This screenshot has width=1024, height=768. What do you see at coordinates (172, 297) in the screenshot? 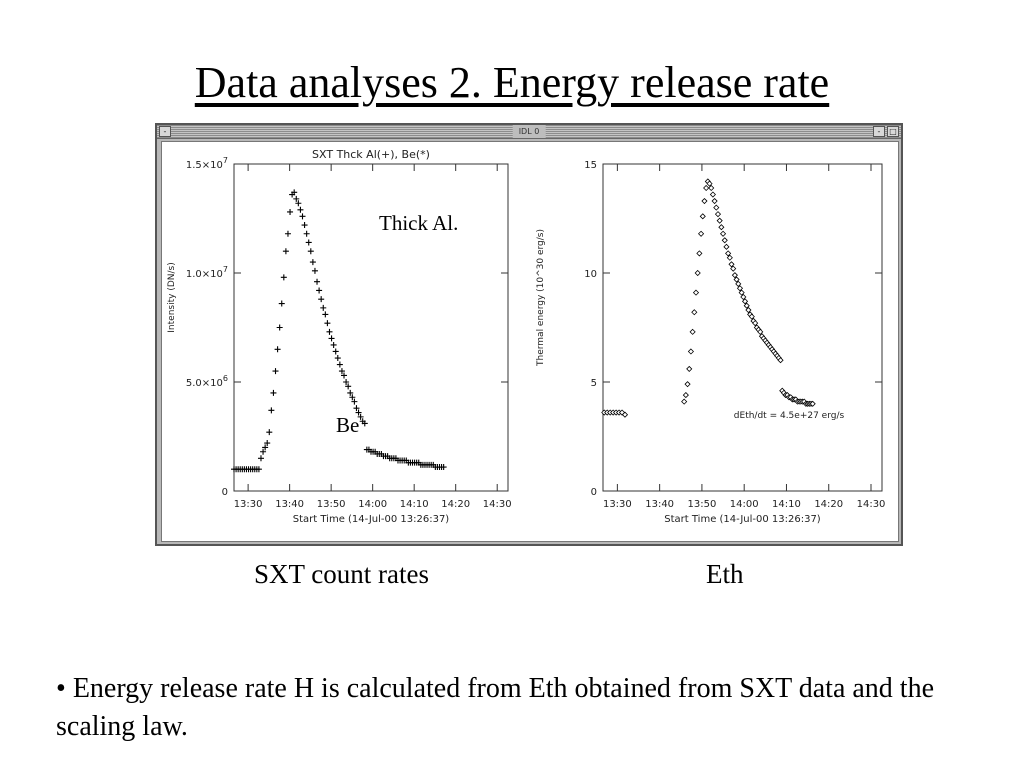
I see `y-axis-label: Intensity (DN/s)` at bounding box center [172, 297].